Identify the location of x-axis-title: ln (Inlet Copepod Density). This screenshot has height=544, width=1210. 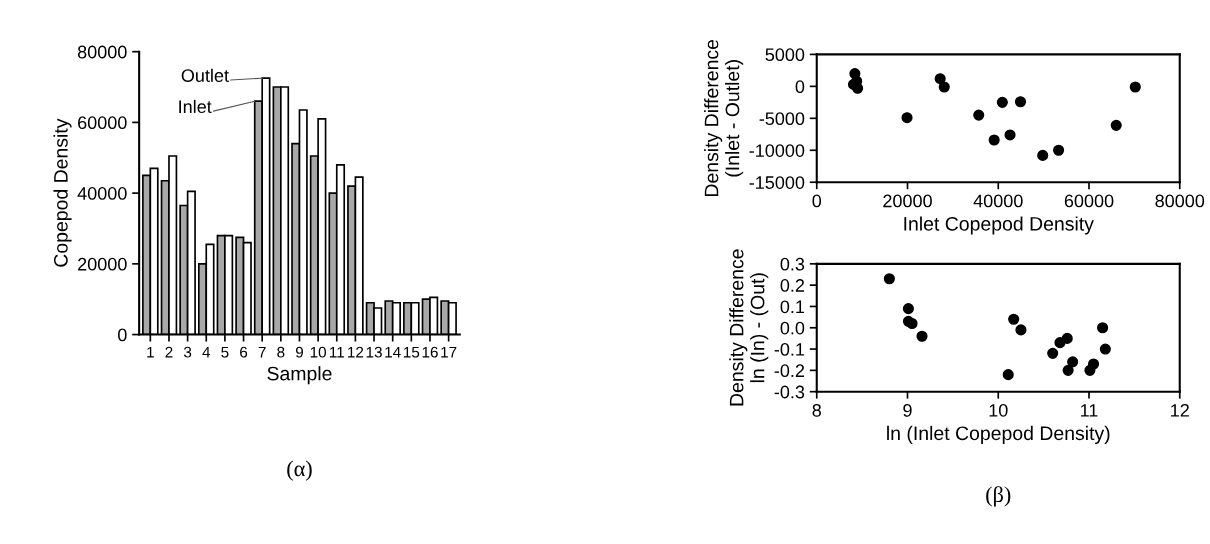
(998, 434).